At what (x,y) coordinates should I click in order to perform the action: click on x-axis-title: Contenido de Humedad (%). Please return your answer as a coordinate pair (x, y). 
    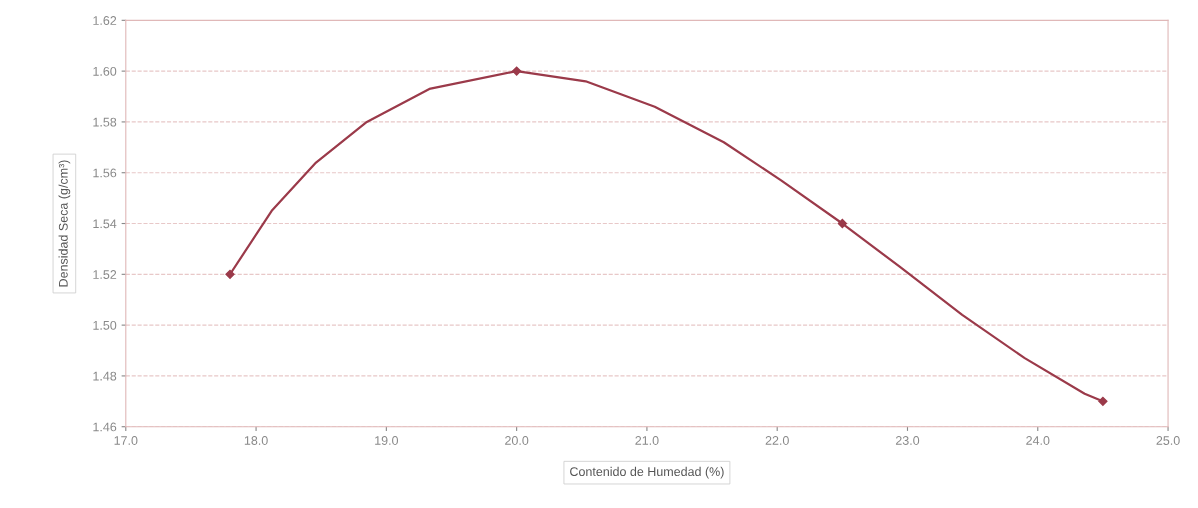
    Looking at the image, I should click on (647, 472).